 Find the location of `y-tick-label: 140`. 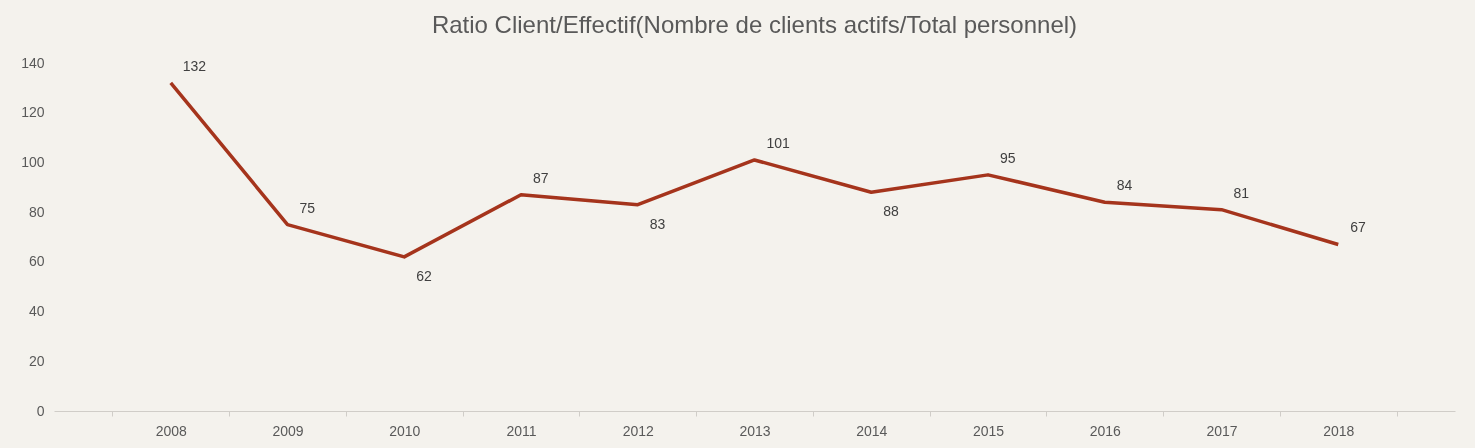

y-tick-label: 140 is located at coordinates (33, 62).